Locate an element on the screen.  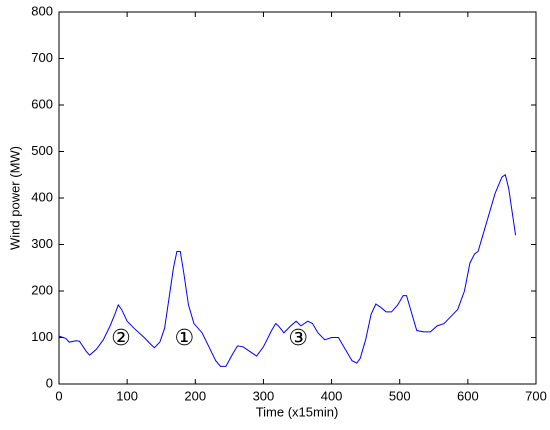
y-tick-label: 400 is located at coordinates (42, 196).